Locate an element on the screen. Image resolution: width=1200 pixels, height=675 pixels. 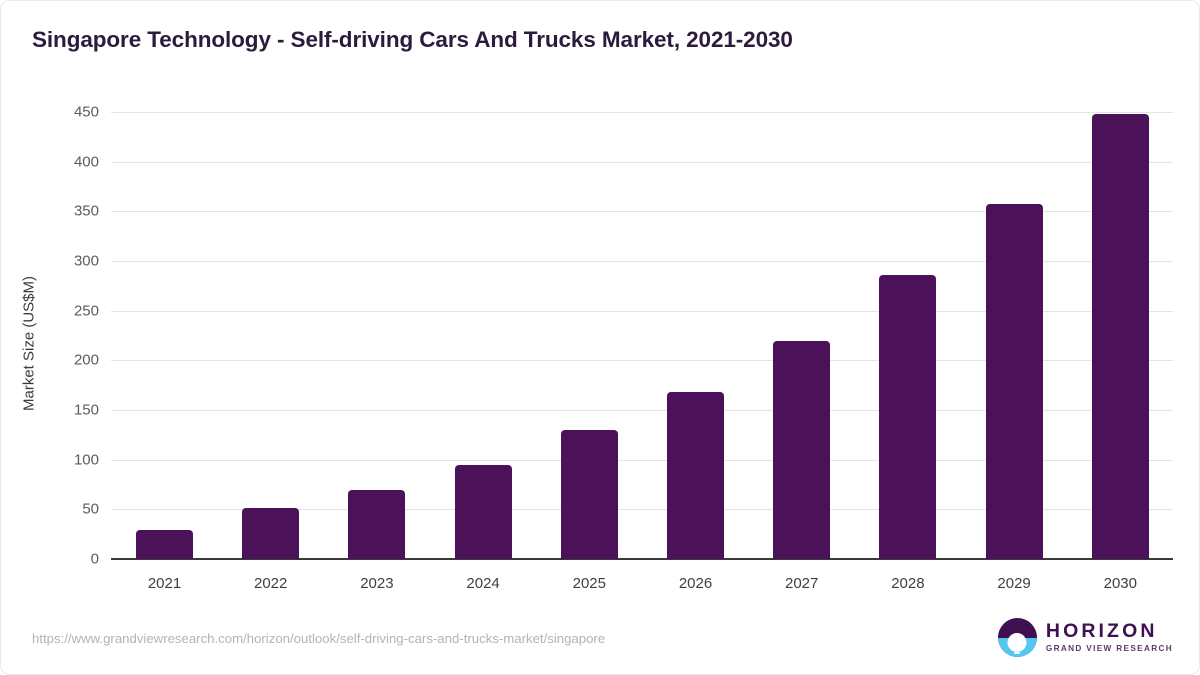
y-tick-label: 50 is located at coordinates (90, 509).